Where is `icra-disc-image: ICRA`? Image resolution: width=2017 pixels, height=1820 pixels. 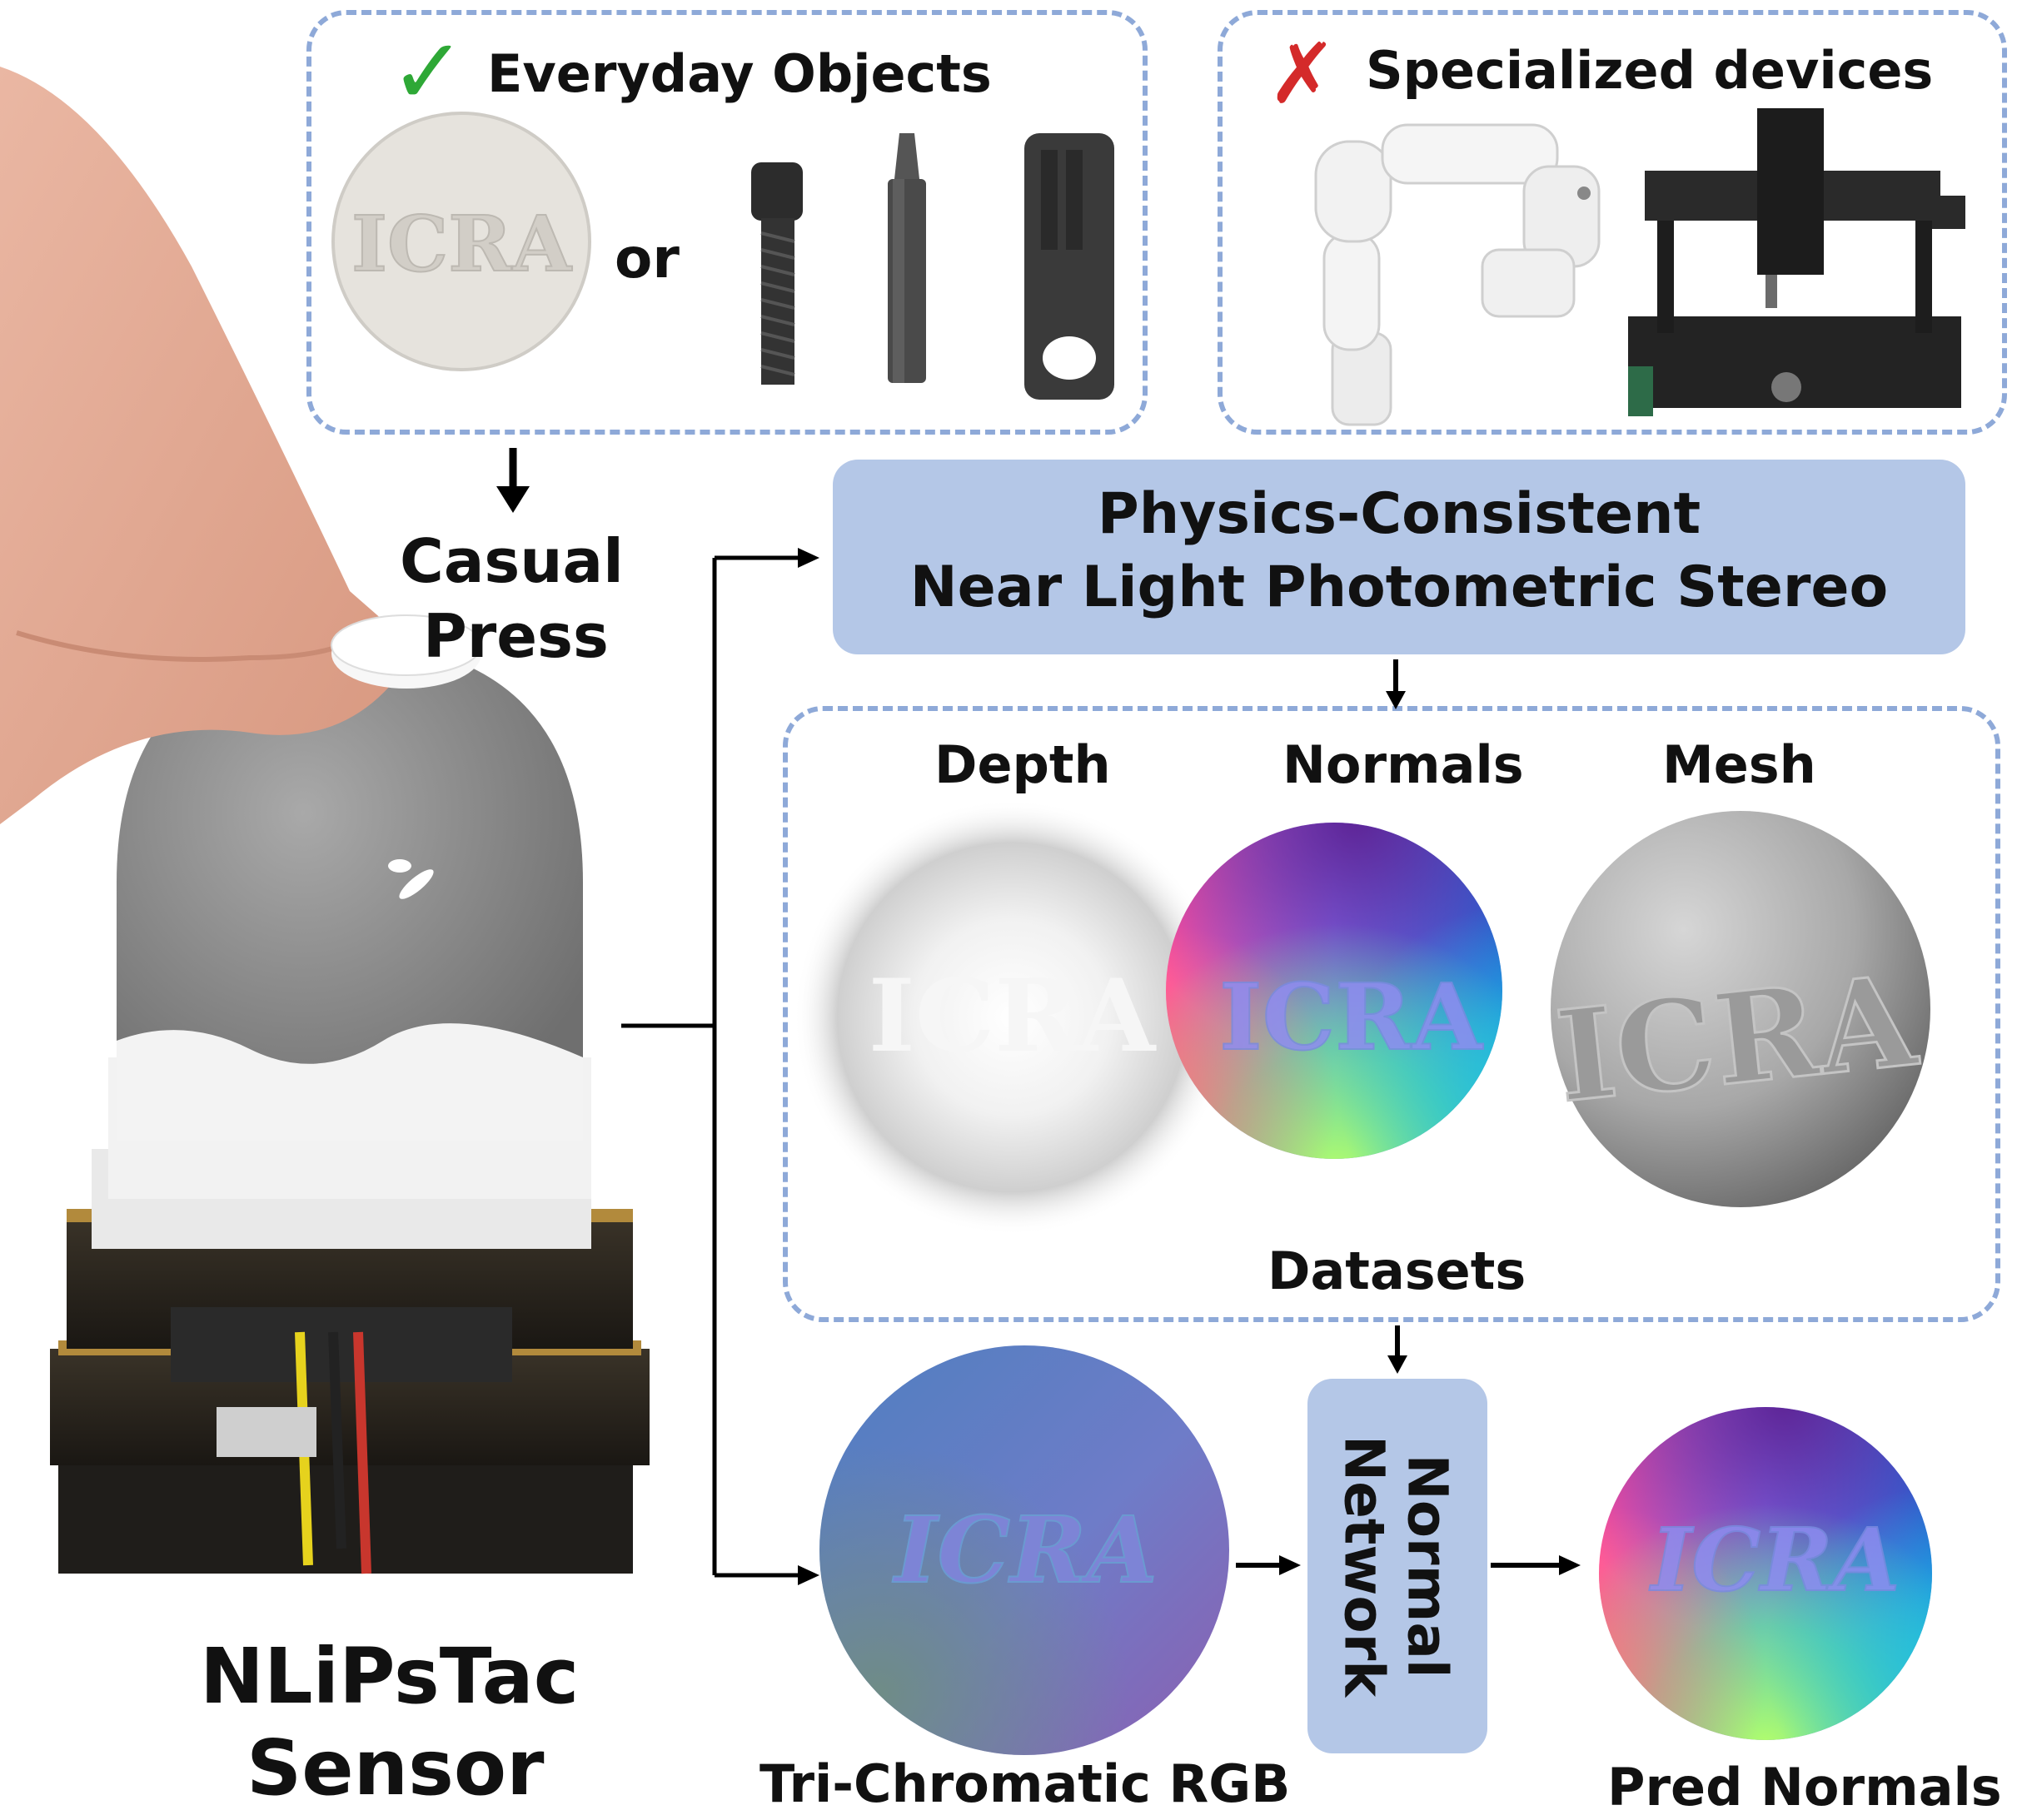
icra-disc-image: ICRA is located at coordinates (461, 241).